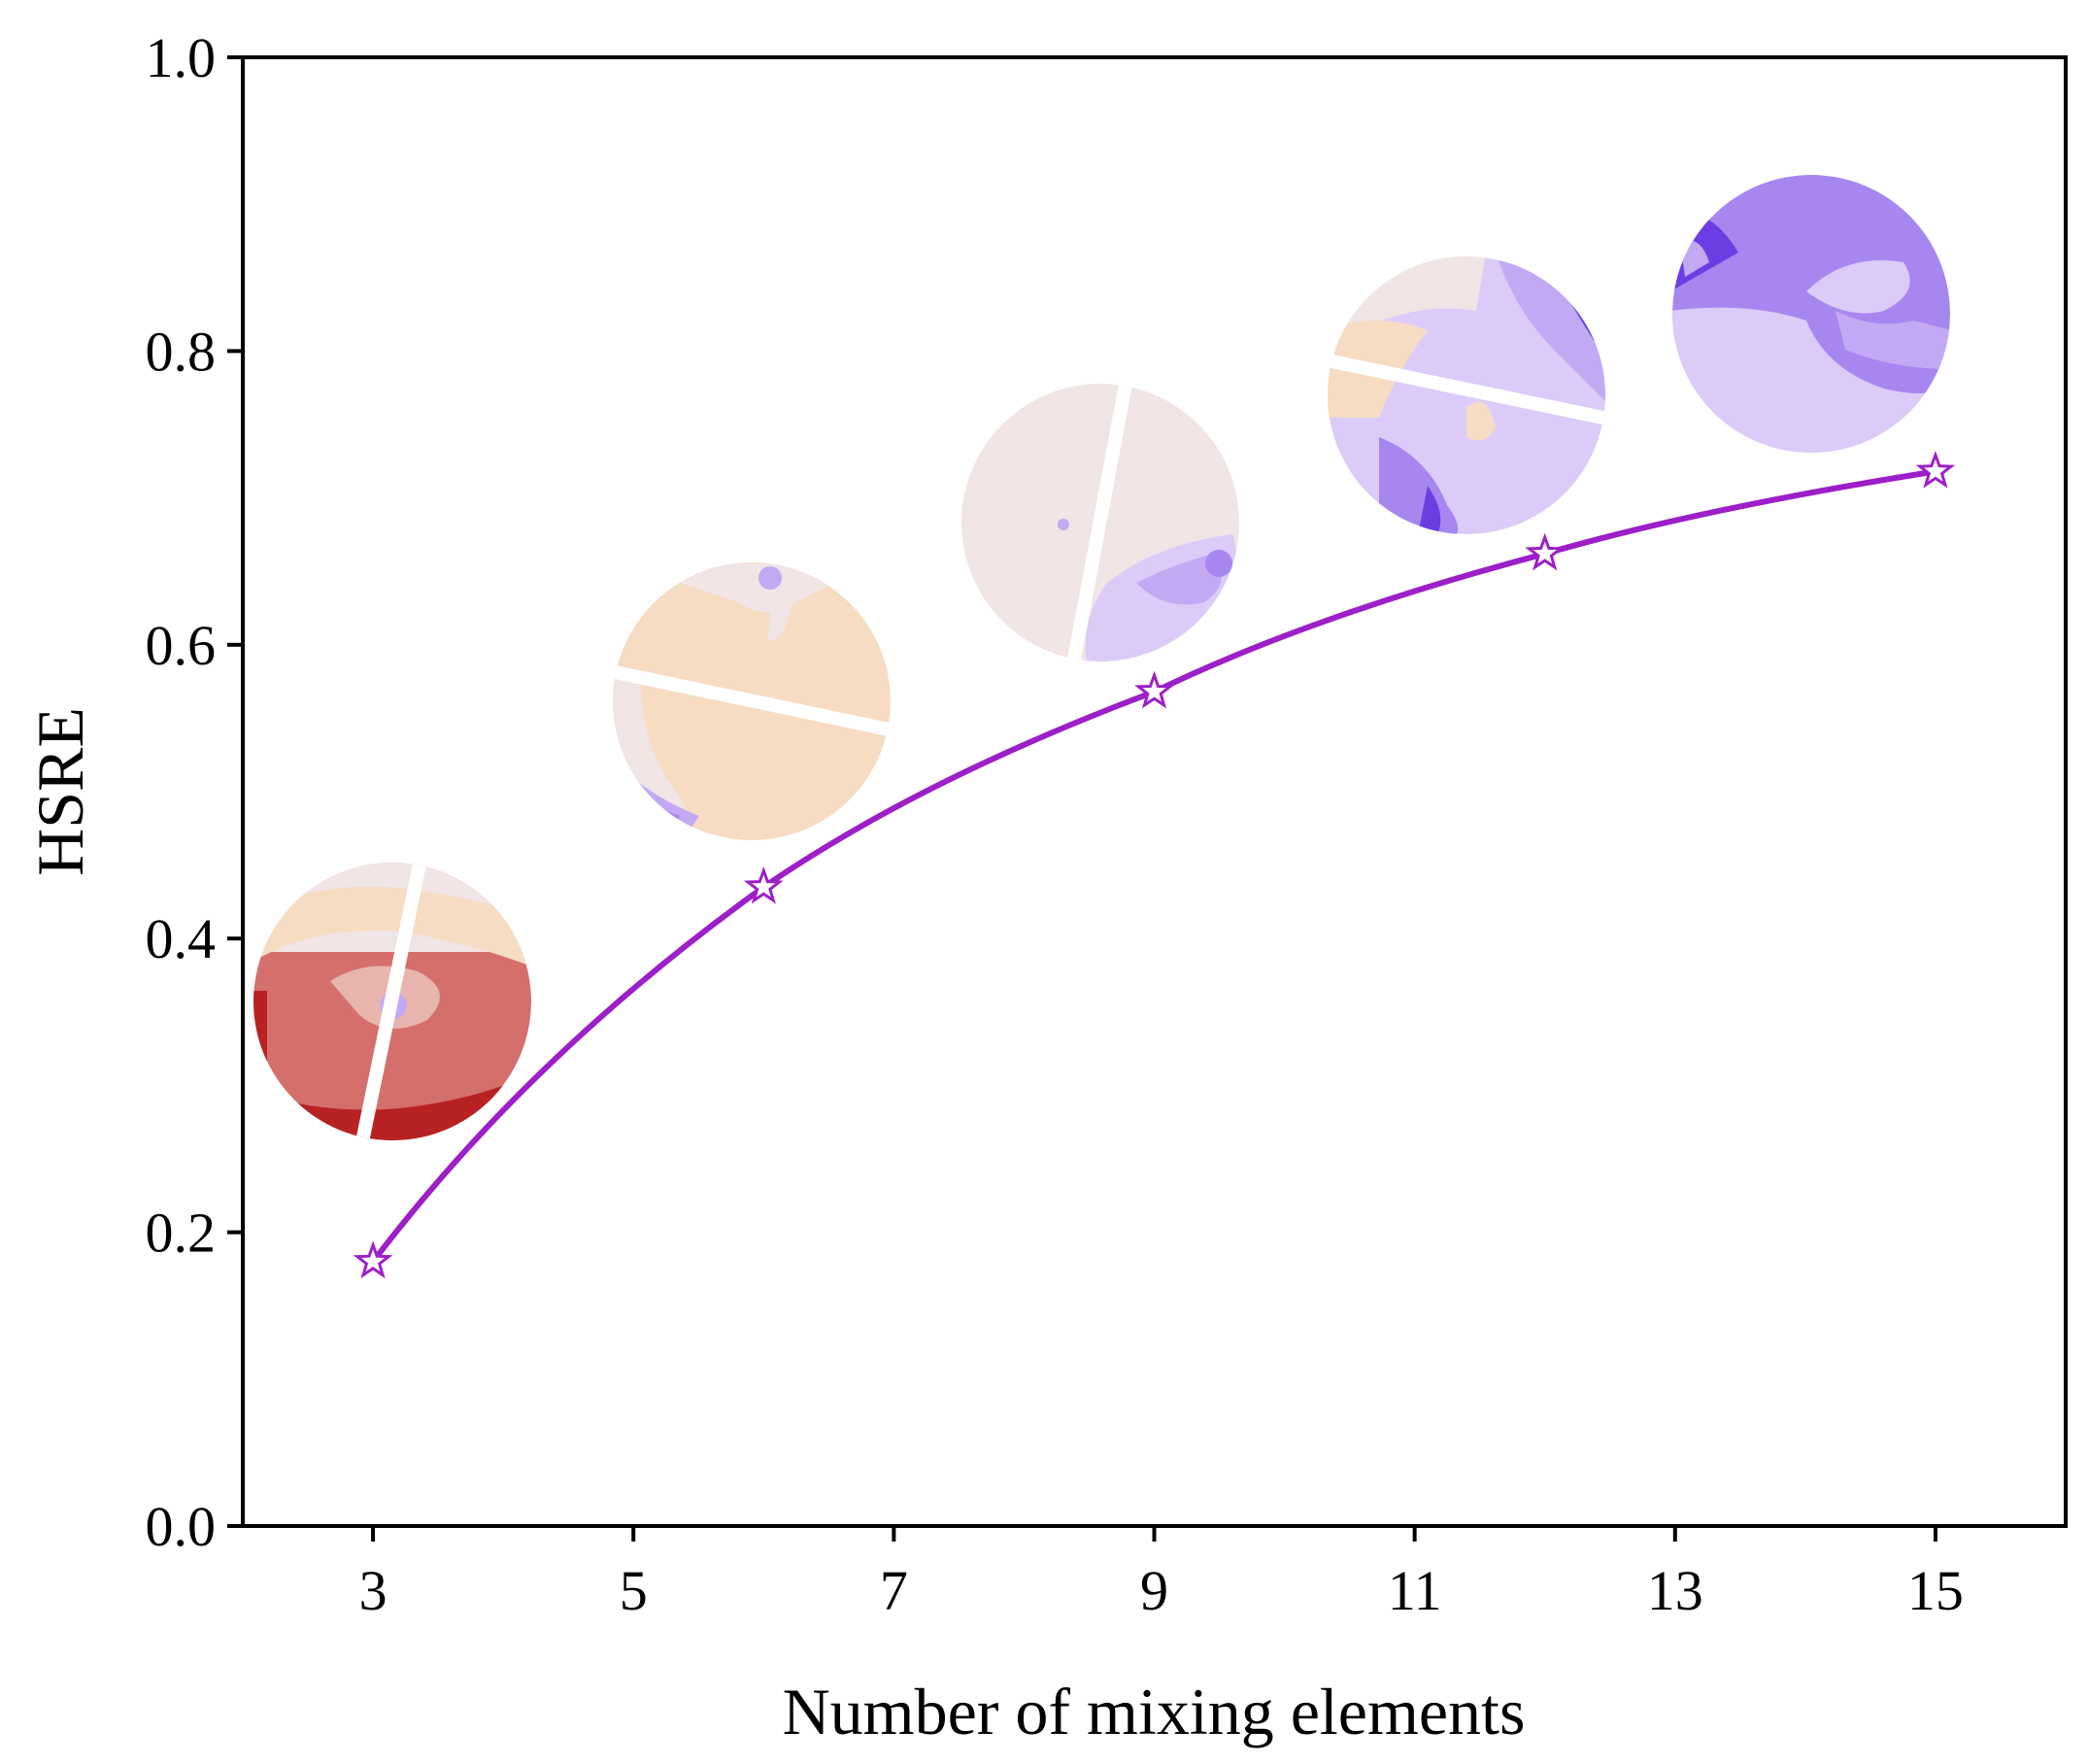 This screenshot has height=1764, width=2089. What do you see at coordinates (1415, 1590) in the screenshot?
I see `x-tick-label: 11` at bounding box center [1415, 1590].